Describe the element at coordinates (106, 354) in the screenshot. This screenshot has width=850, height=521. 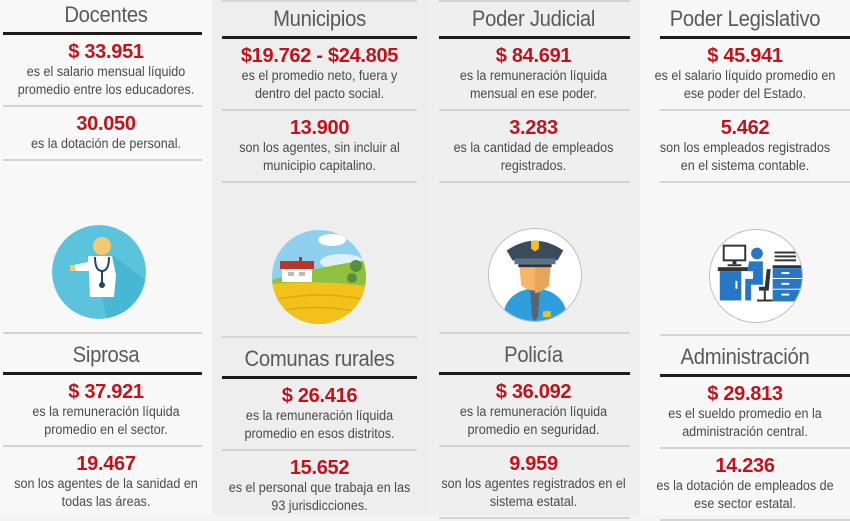
I see `sector-title: Siprosa` at that location.